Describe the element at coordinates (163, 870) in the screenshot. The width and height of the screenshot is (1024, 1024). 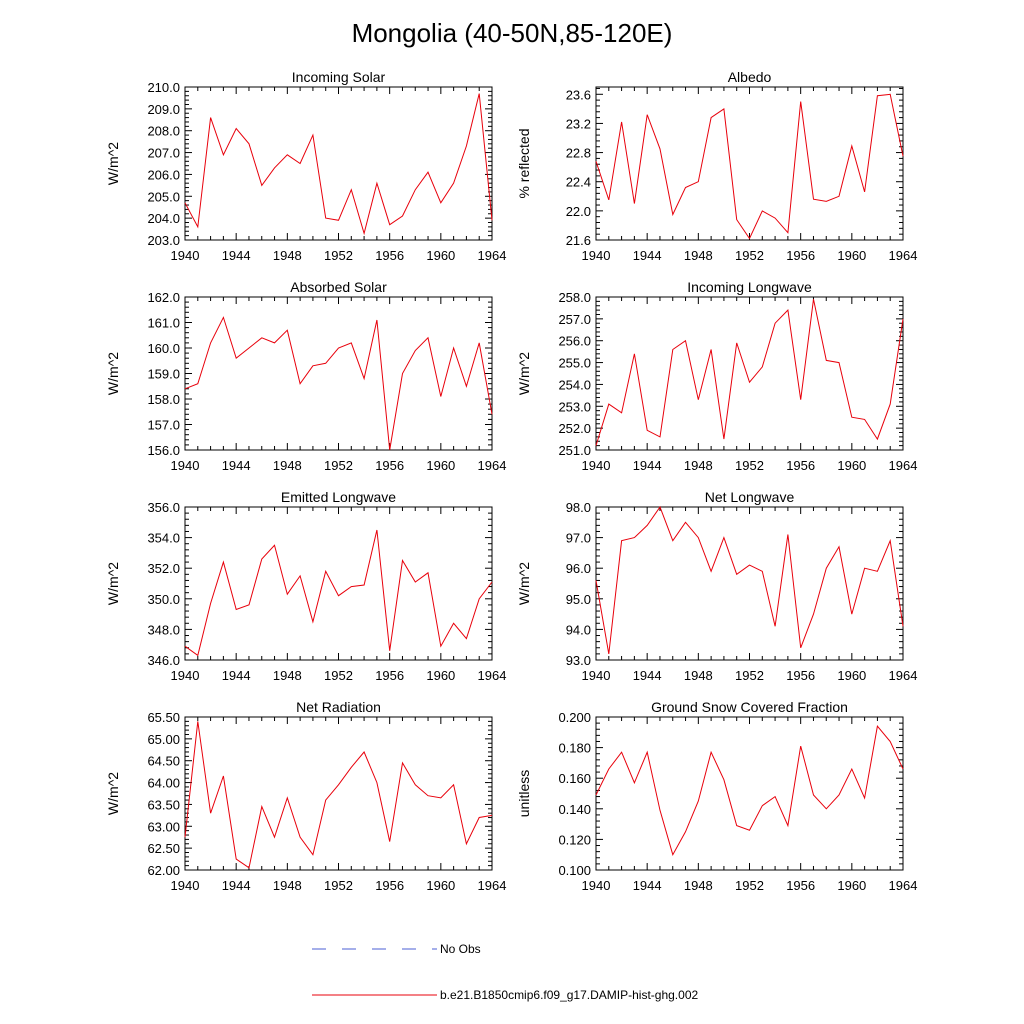
I see `y-tick-label: 62.00` at that location.